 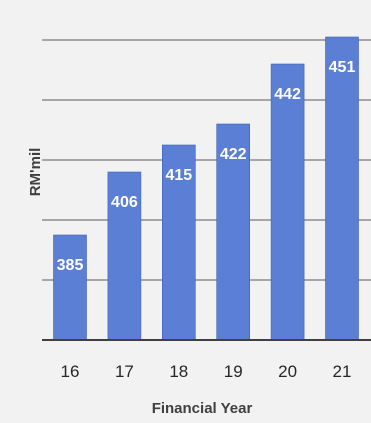 What do you see at coordinates (70, 371) in the screenshot?
I see `x-tick-label-16: 16` at bounding box center [70, 371].